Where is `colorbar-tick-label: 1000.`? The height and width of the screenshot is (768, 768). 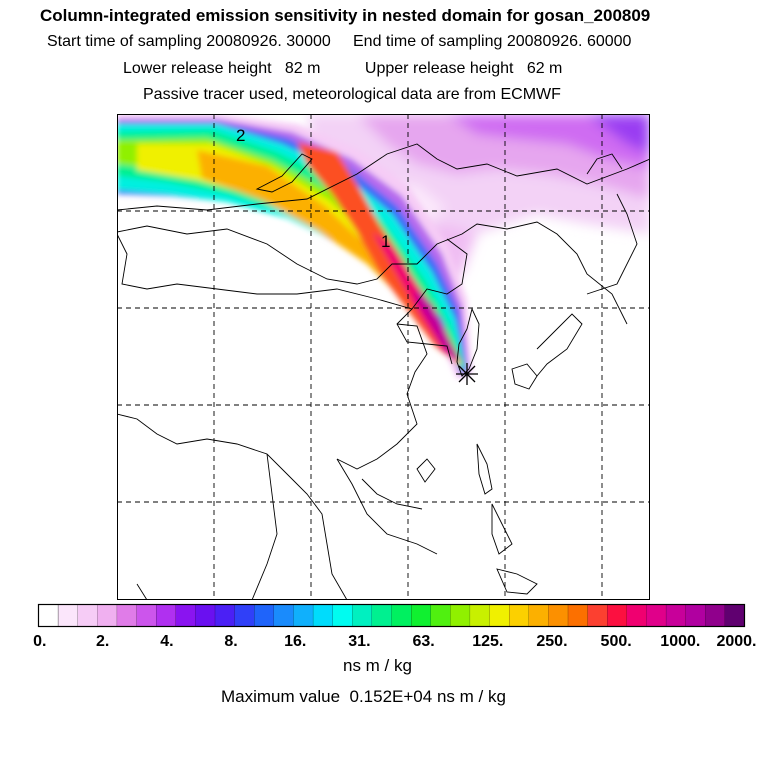 colorbar-tick-label: 1000. is located at coordinates (680, 641).